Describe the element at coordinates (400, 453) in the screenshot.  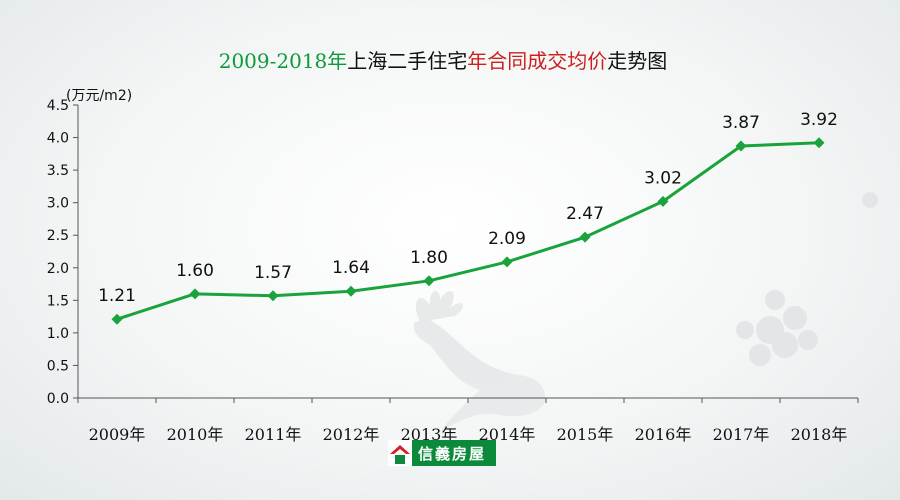
I see `house-logo-icon` at that location.